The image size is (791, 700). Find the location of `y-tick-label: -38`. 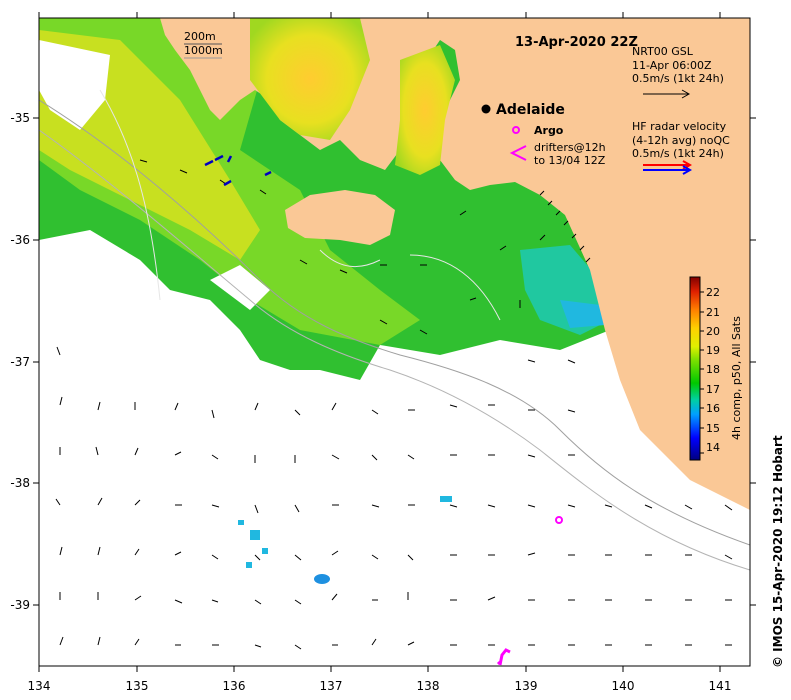

y-tick-label: -38 is located at coordinates (20, 483).